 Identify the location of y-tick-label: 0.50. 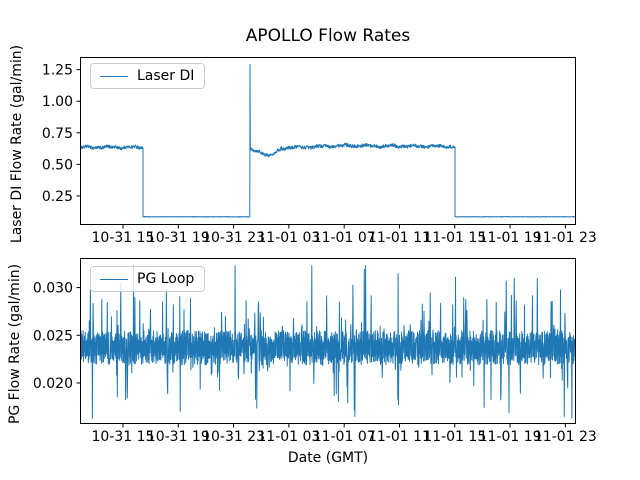
(57, 165).